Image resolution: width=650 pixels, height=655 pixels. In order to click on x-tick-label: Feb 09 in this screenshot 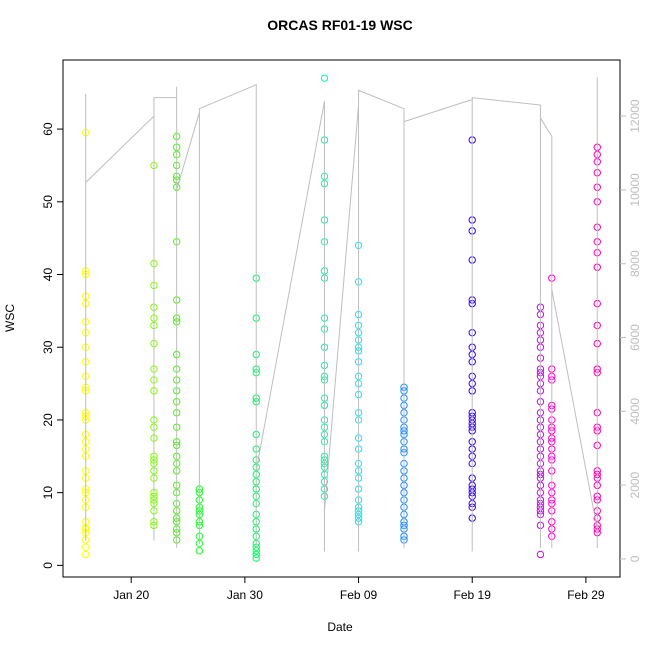, I will do `click(359, 595)`.